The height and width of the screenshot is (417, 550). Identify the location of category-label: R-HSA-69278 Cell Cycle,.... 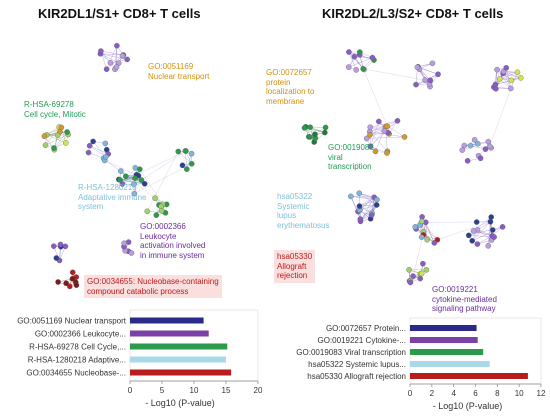
(77, 347).